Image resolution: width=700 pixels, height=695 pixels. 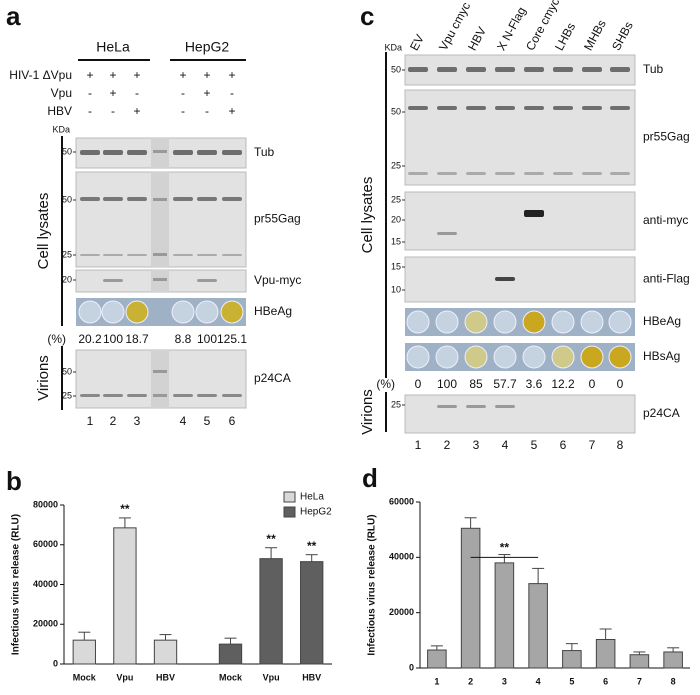 What do you see at coordinates (666, 279) in the screenshot?
I see `blot-label: anti-Flag` at bounding box center [666, 279].